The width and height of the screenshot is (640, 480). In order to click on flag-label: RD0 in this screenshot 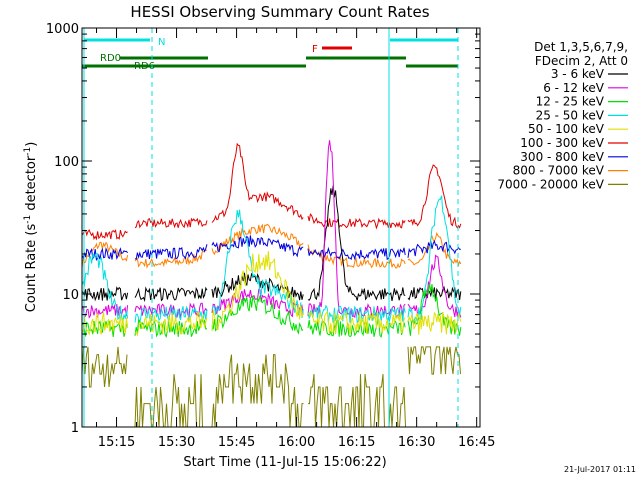, I will do `click(110, 58)`.